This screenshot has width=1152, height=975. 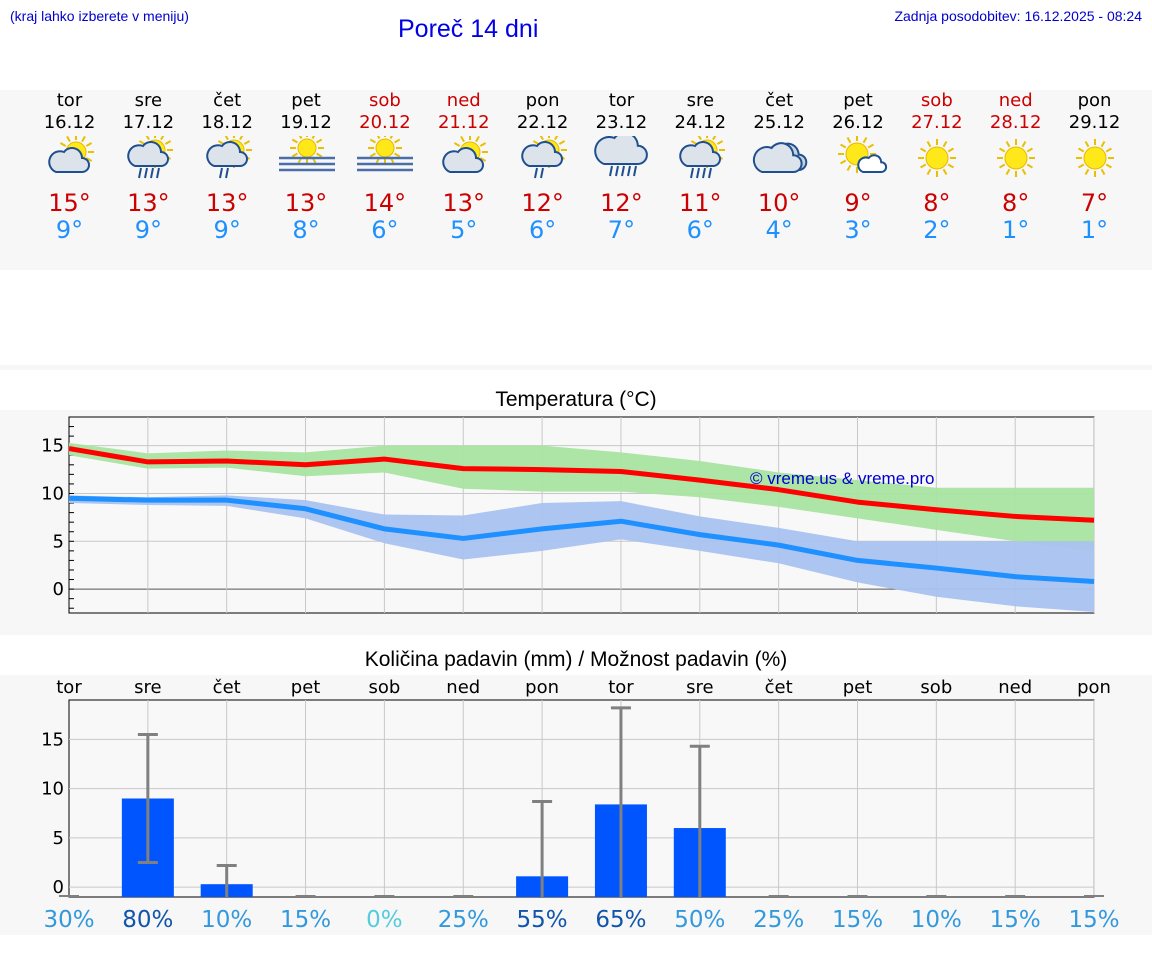 What do you see at coordinates (1094, 167) in the screenshot?
I see `day-forecast: pon 29.12 7° 1°` at bounding box center [1094, 167].